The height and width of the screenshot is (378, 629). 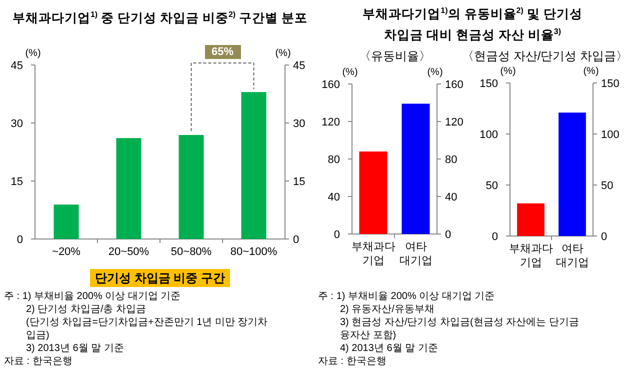 I want to click on y2-tick-label: 30, so click(x=299, y=124).